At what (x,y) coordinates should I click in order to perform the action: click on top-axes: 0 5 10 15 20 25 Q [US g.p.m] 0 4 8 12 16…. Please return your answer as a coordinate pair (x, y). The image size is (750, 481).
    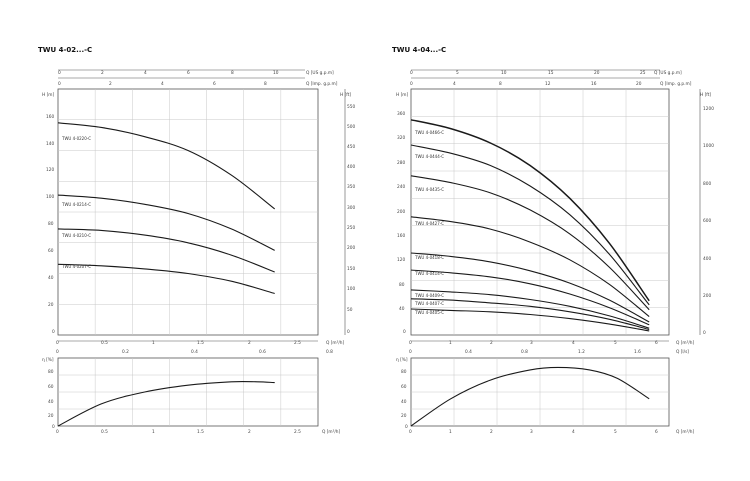
    Looking at the image, I should click on (551, 78).